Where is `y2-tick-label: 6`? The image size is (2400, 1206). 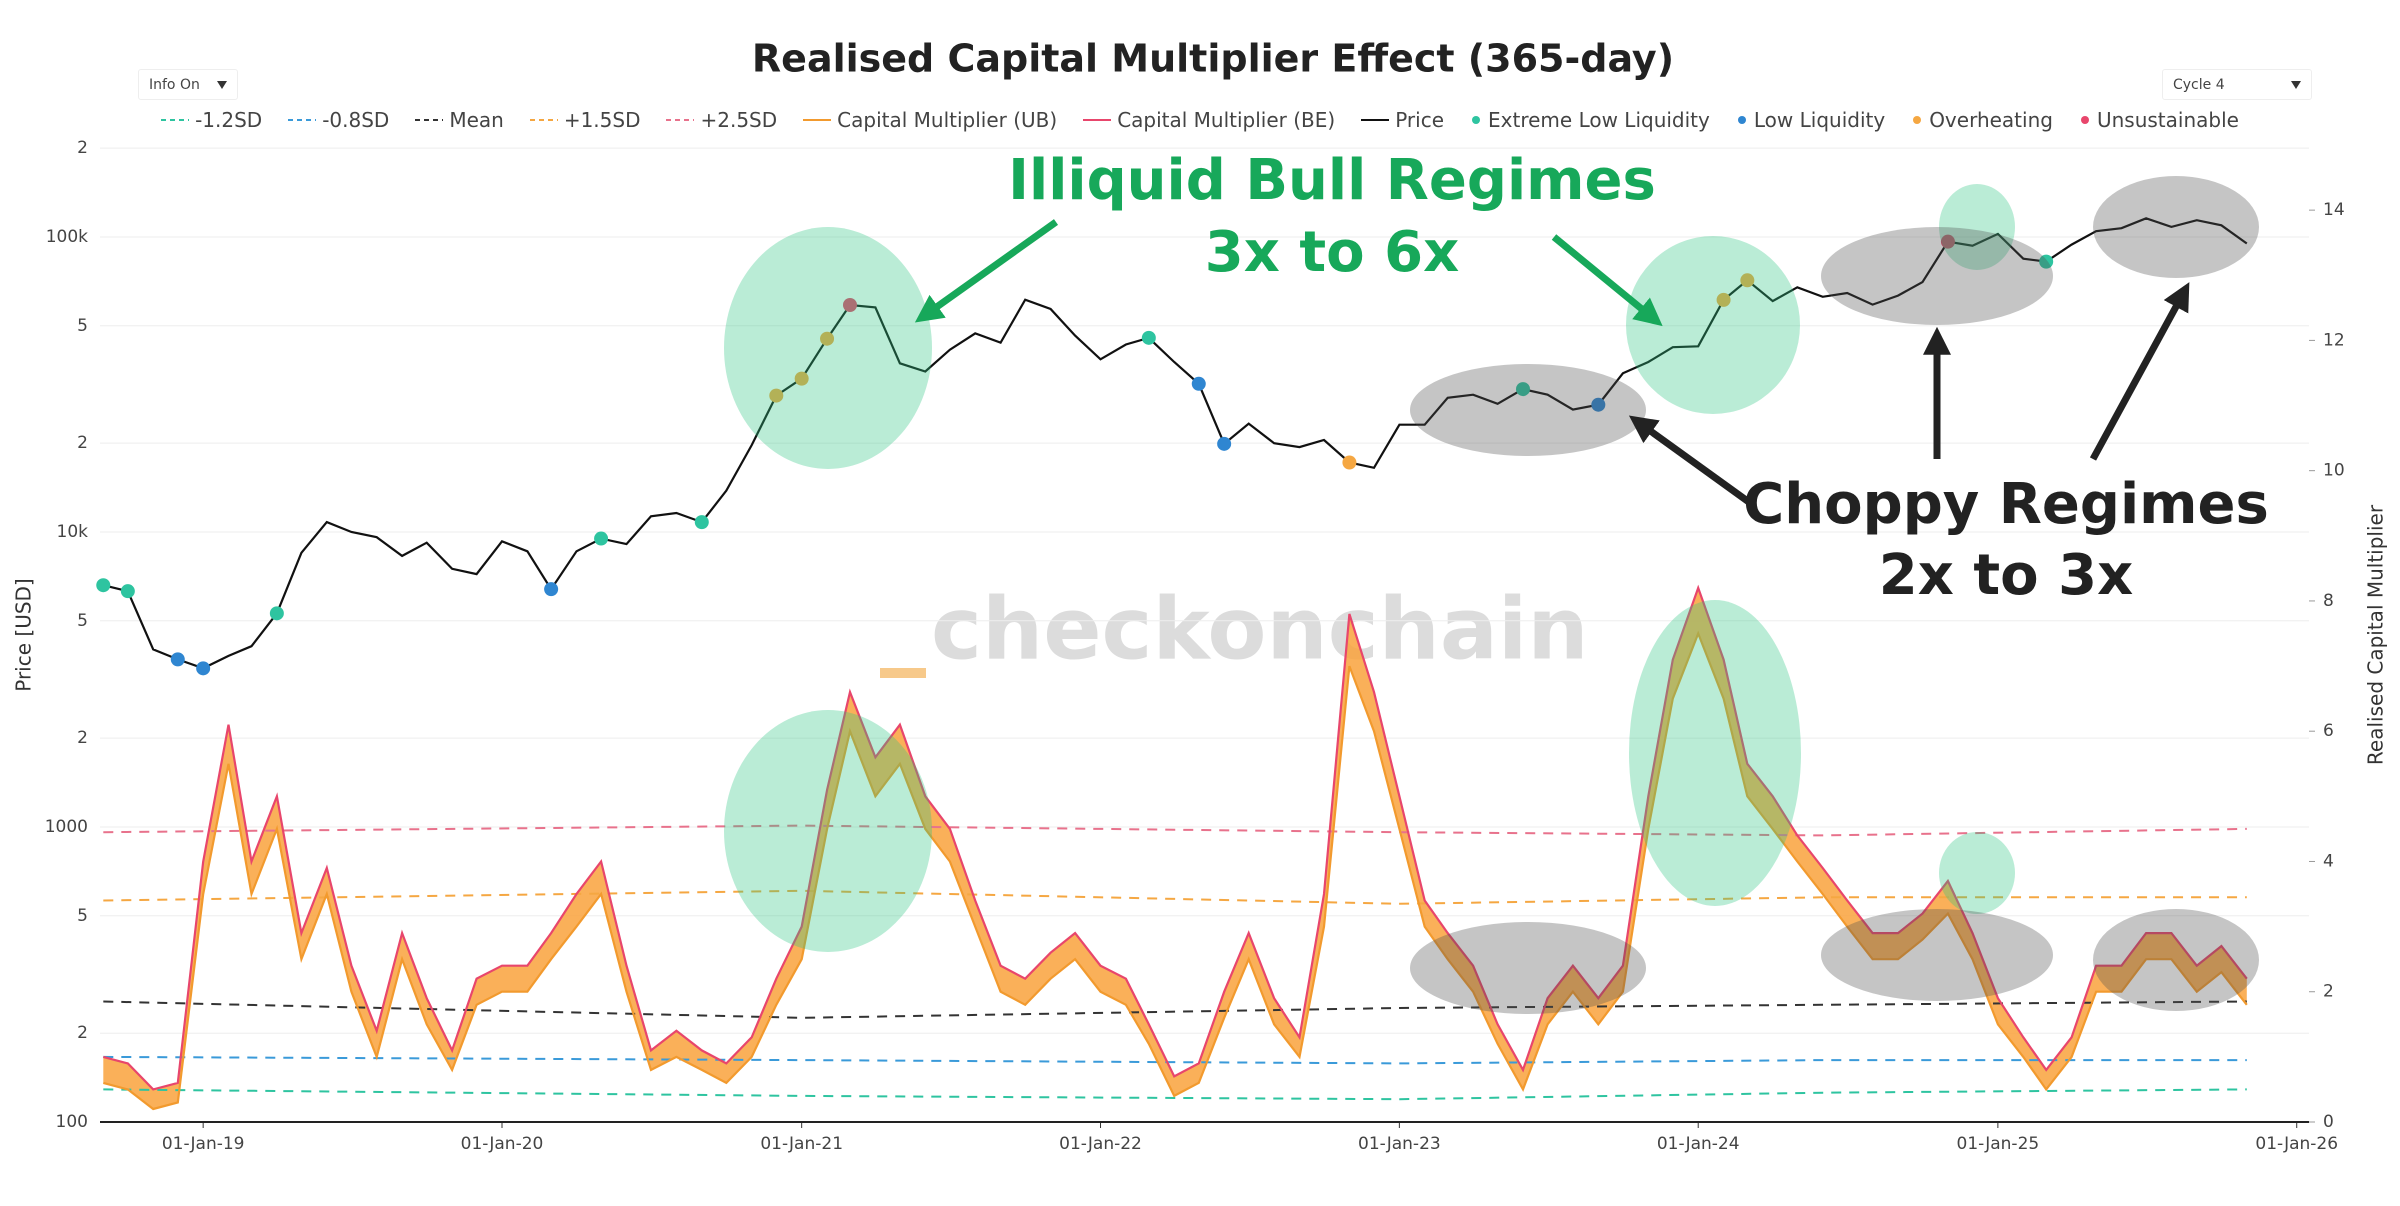
y2-tick-label: 6 is located at coordinates (2328, 731).